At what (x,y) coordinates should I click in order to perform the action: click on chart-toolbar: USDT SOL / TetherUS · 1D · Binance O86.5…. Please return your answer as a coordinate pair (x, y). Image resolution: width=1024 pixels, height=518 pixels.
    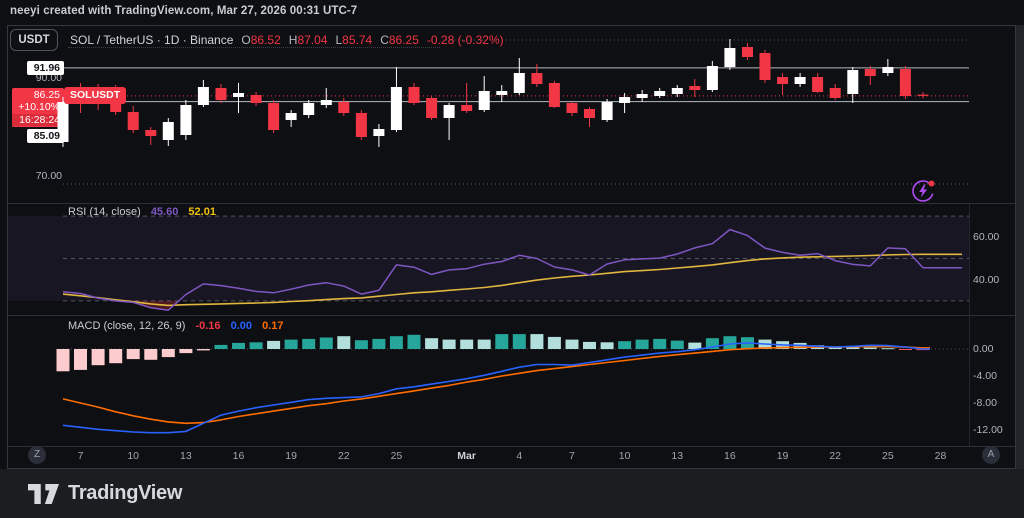
    Looking at the image, I should click on (257, 40).